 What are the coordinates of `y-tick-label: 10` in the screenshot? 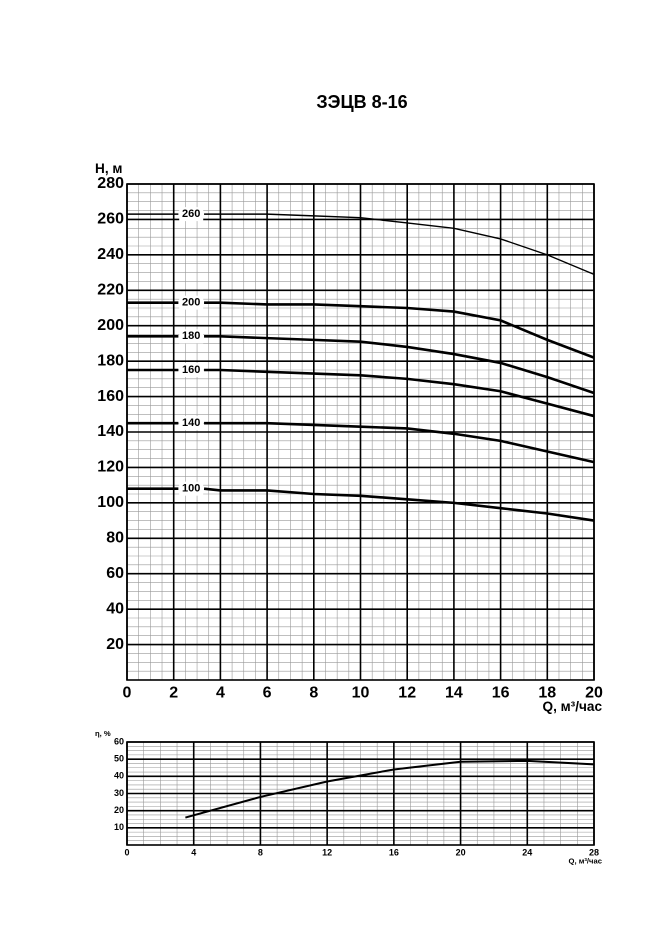 It's located at (119, 827).